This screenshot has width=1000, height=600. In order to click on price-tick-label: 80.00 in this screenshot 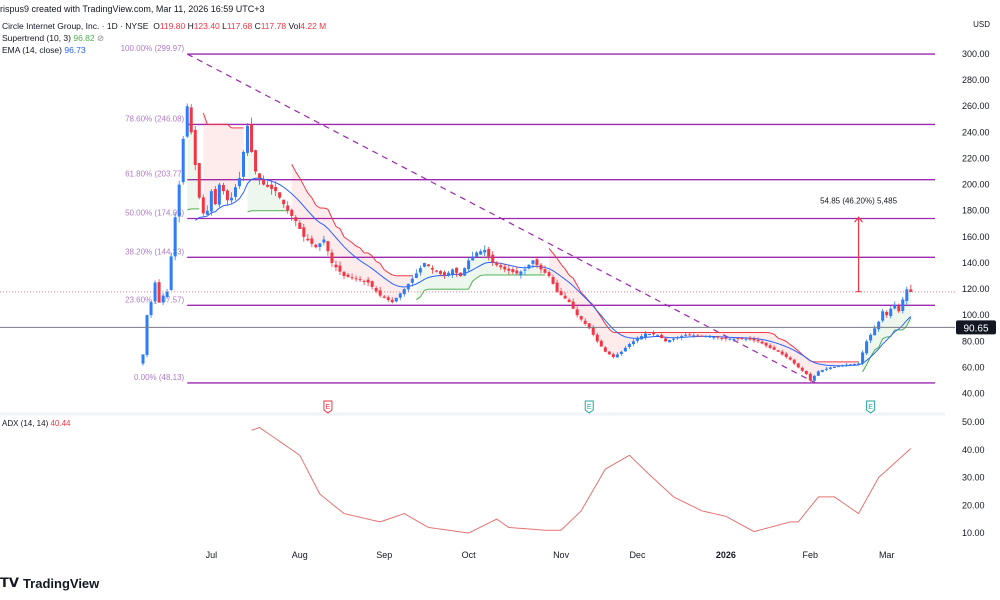, I will do `click(973, 341)`.